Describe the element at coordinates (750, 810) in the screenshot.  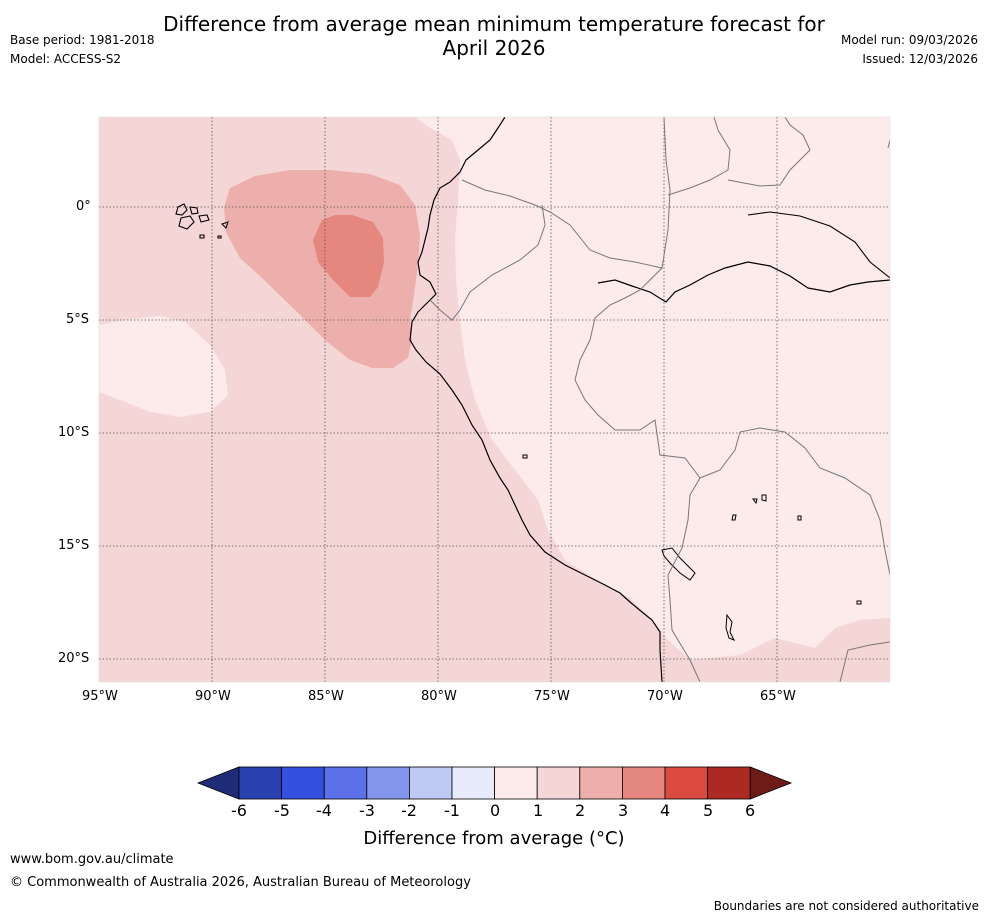
I see `colorbar-tick: 6` at that location.